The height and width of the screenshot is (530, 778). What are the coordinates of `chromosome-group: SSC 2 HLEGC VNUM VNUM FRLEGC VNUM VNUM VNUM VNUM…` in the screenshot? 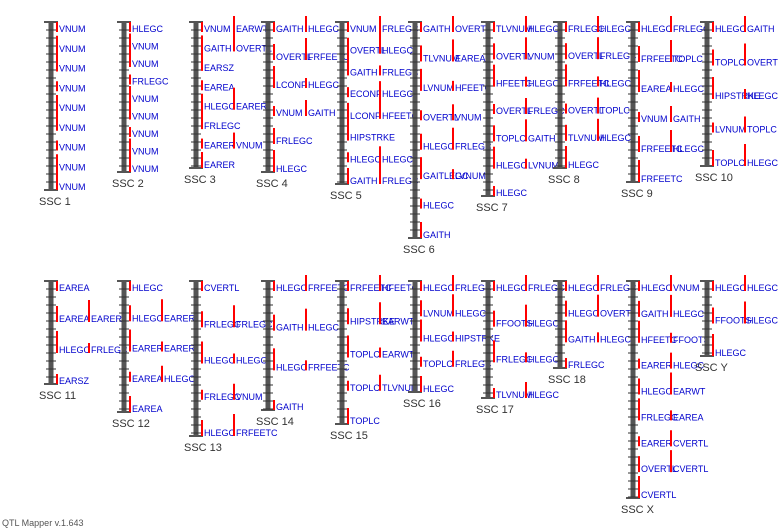 It's located at (140, 105).